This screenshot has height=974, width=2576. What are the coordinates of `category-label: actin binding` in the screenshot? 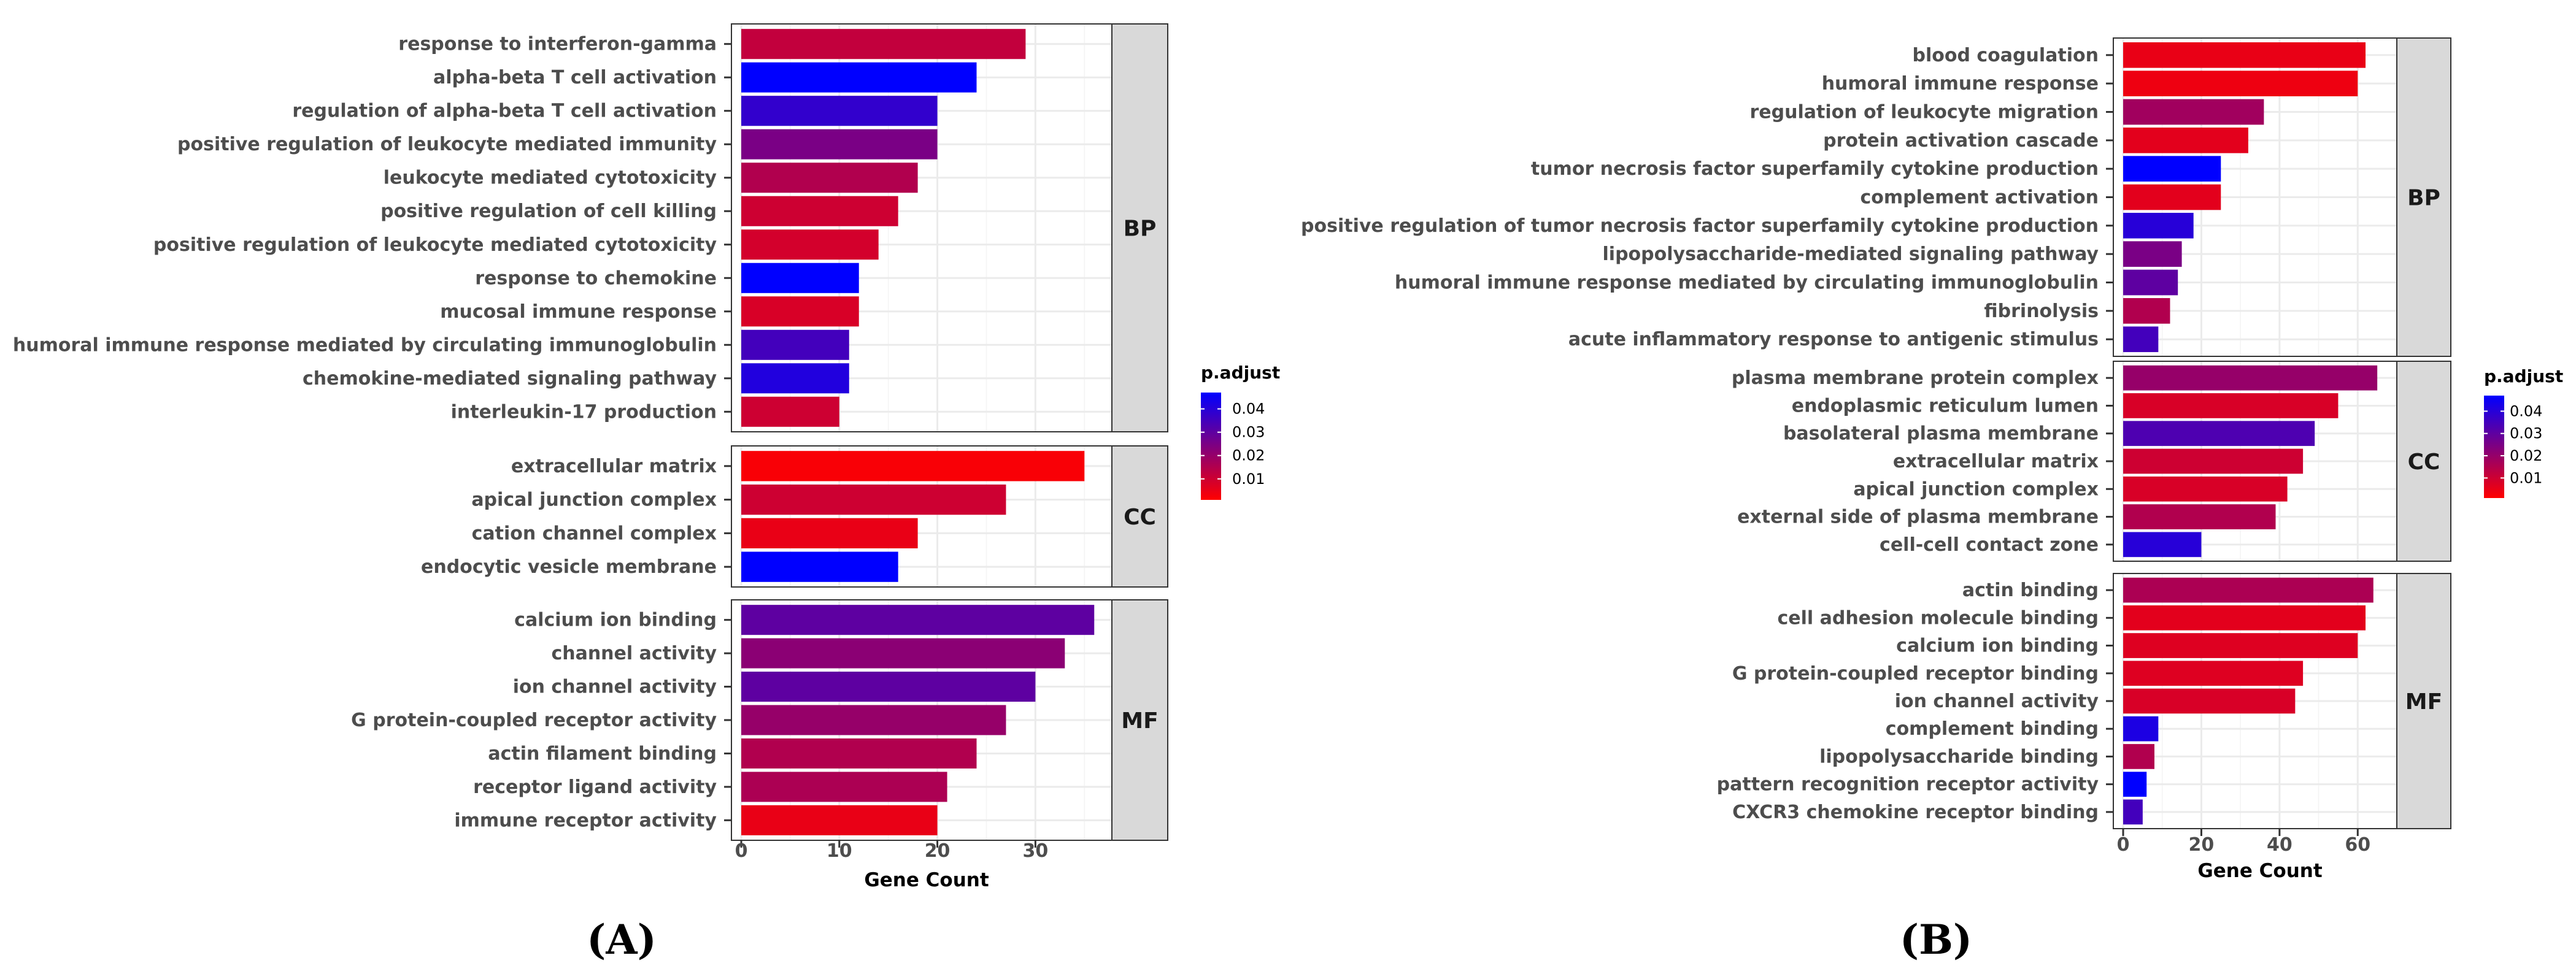 It's located at (2030, 590).